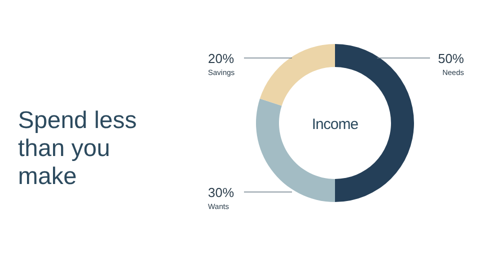 This screenshot has height=270, width=480. What do you see at coordinates (297, 75) in the screenshot?
I see `donut-slice` at bounding box center [297, 75].